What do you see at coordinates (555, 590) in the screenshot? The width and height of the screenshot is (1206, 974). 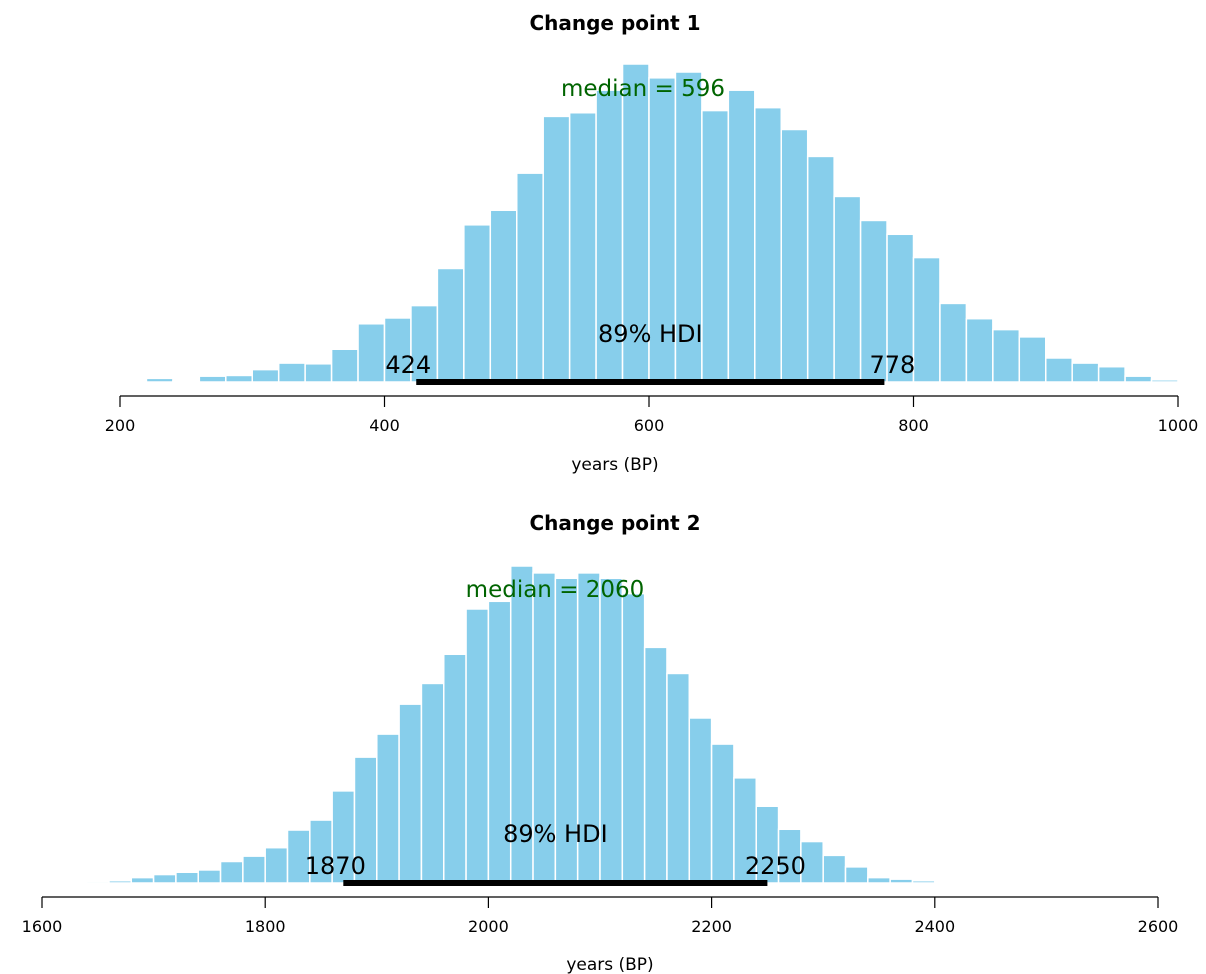 I see `panel-2-median-label: median = 2060` at bounding box center [555, 590].